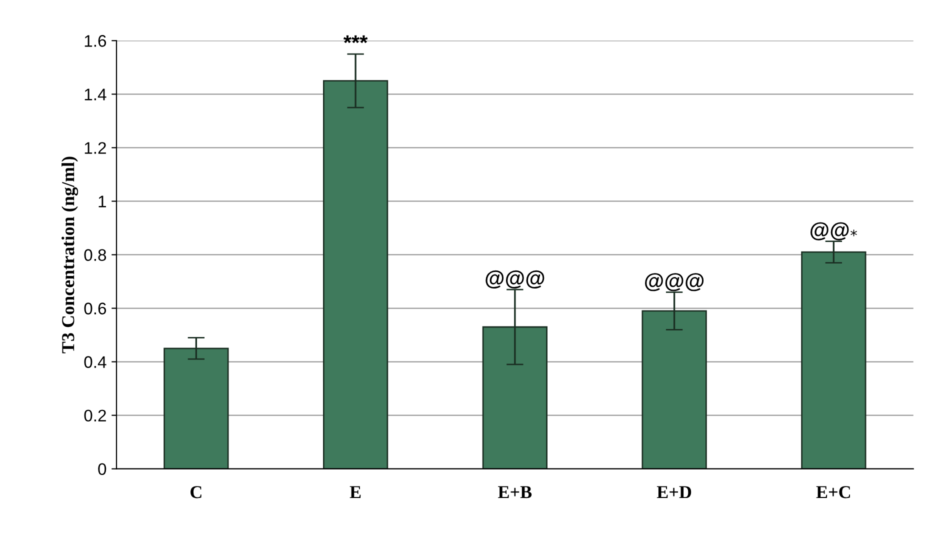 The width and height of the screenshot is (932, 542). Describe the element at coordinates (102, 202) in the screenshot. I see `y-tick-label: 1` at that location.